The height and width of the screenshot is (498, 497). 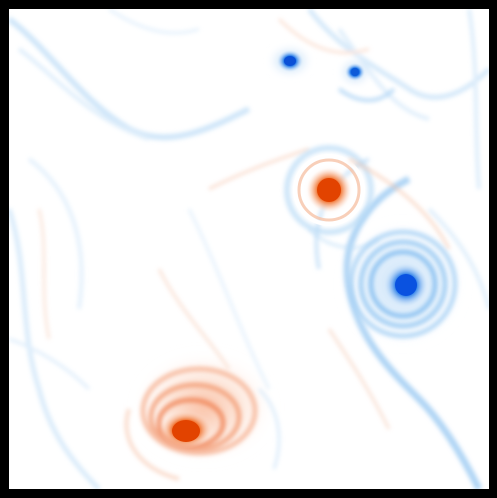 What do you see at coordinates (367, 197) in the screenshot?
I see `orange-vortex-center` at bounding box center [367, 197].